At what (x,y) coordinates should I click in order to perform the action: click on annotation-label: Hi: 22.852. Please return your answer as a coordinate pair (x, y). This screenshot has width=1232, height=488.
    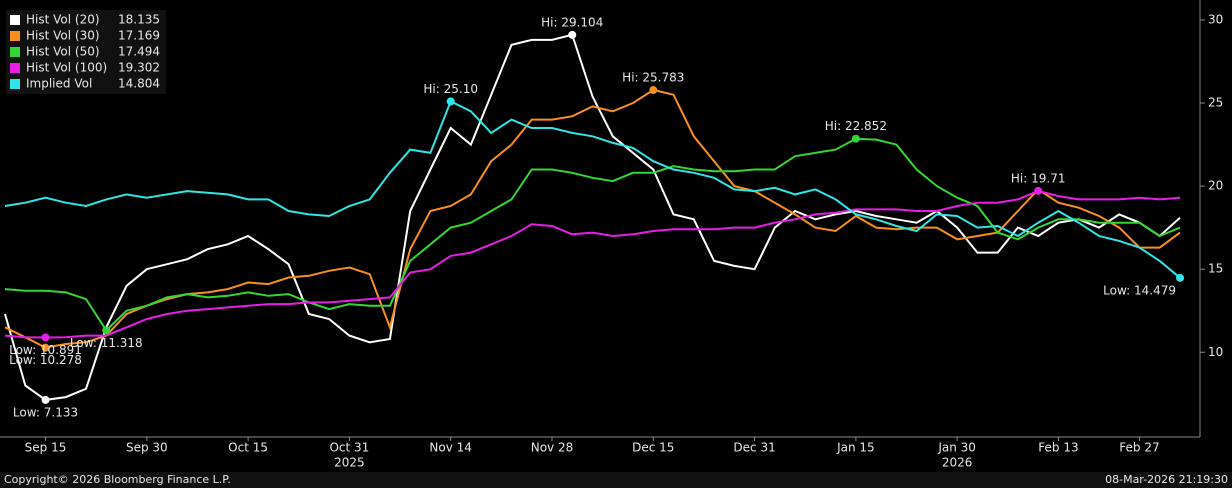
    Looking at the image, I should click on (856, 126).